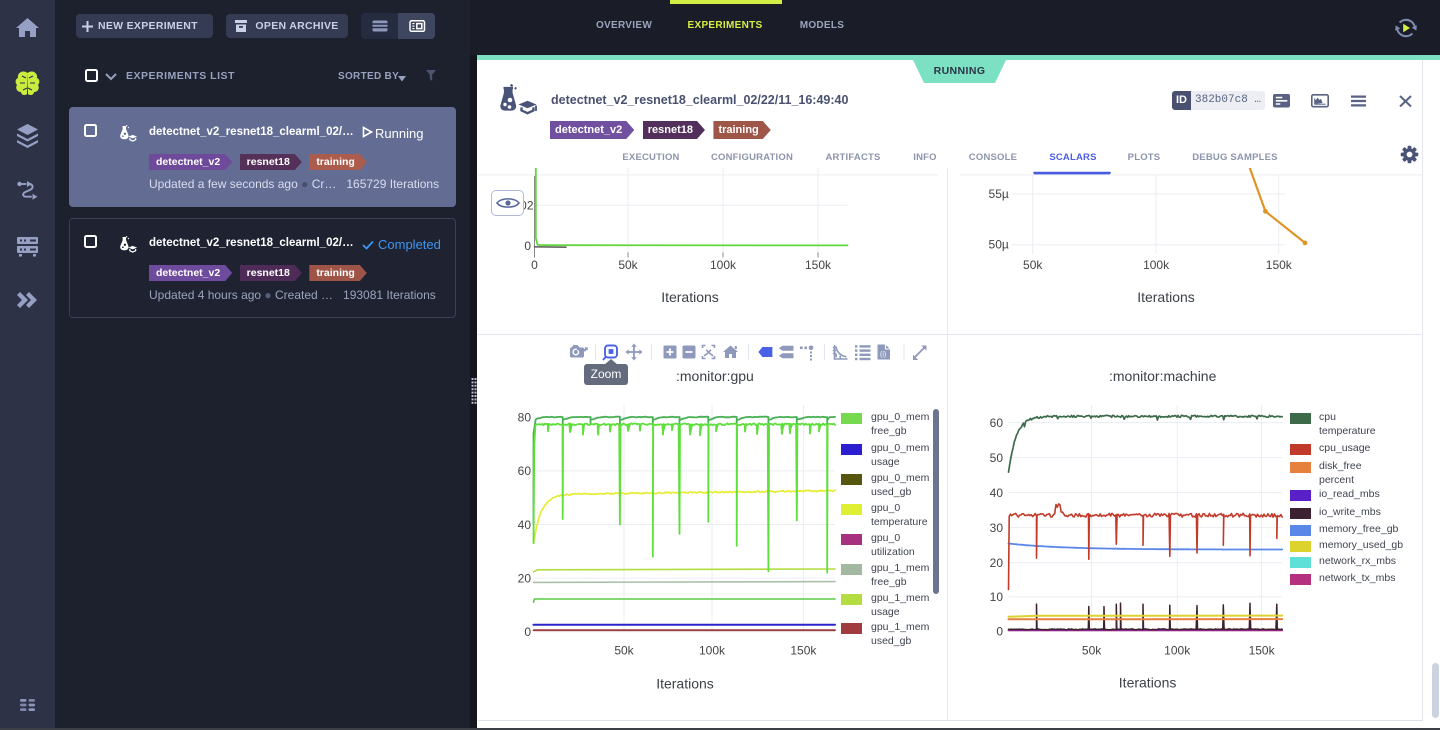 This screenshot has height=730, width=1440. I want to click on svg-text: (i), so click(883, 355).